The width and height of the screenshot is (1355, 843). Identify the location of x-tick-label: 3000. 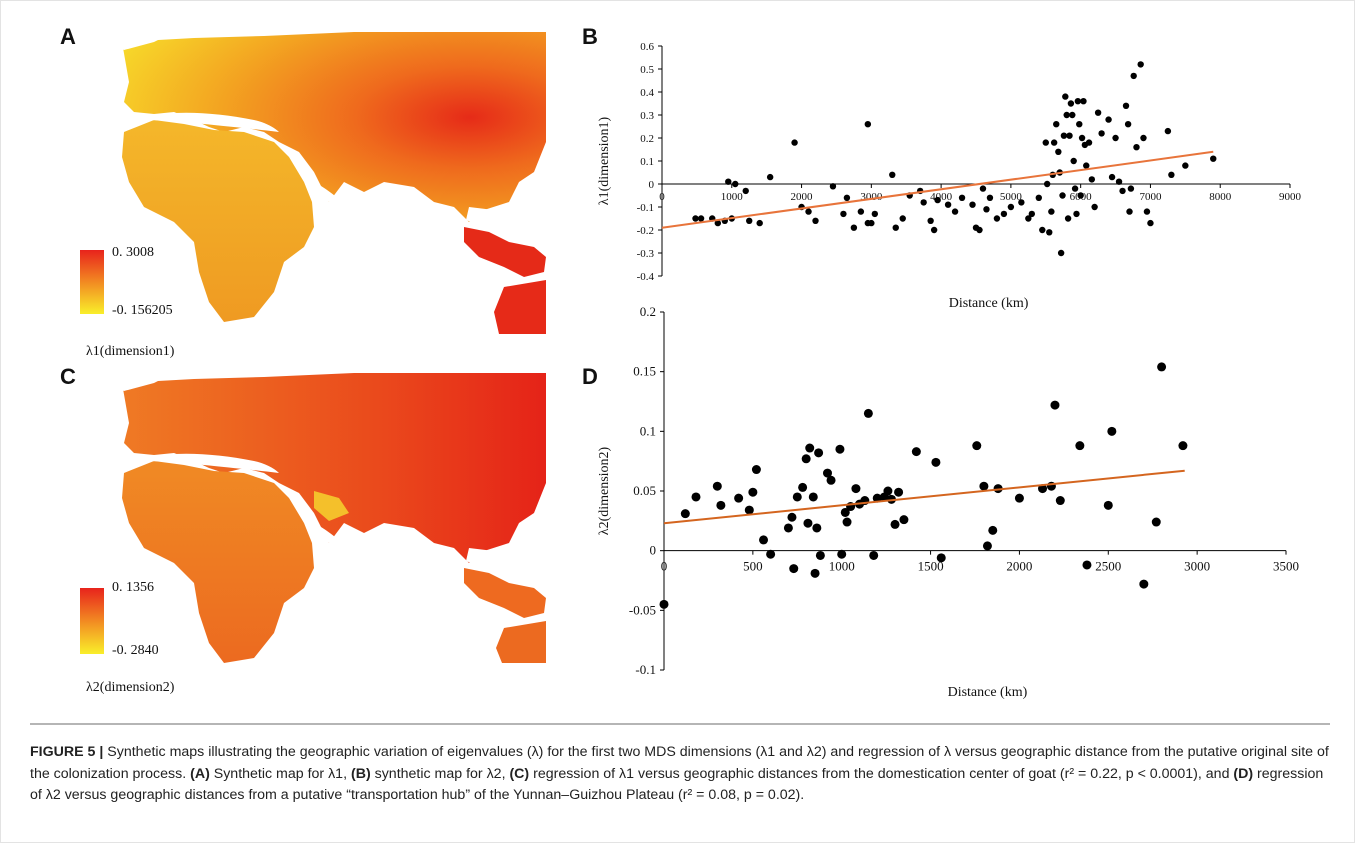
(1197, 566).